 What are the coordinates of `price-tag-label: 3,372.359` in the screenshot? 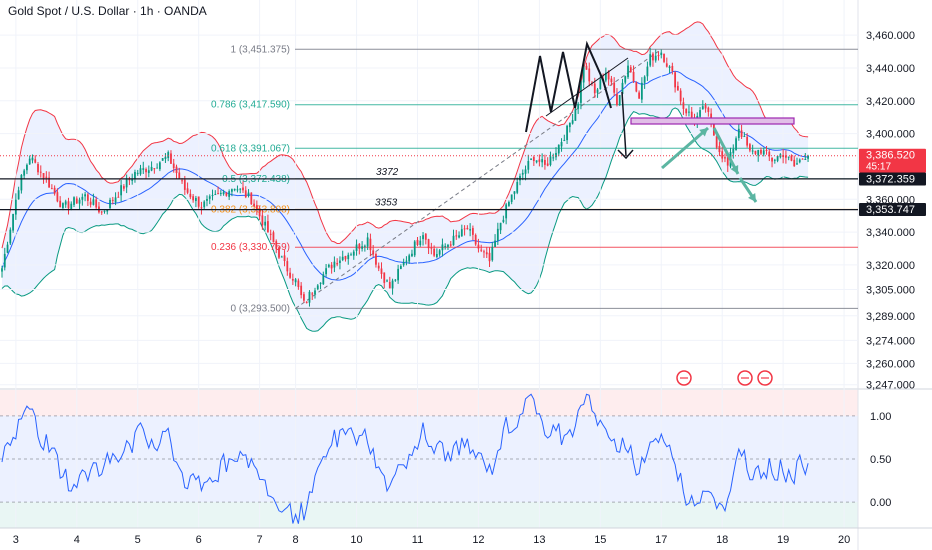 It's located at (890, 179).